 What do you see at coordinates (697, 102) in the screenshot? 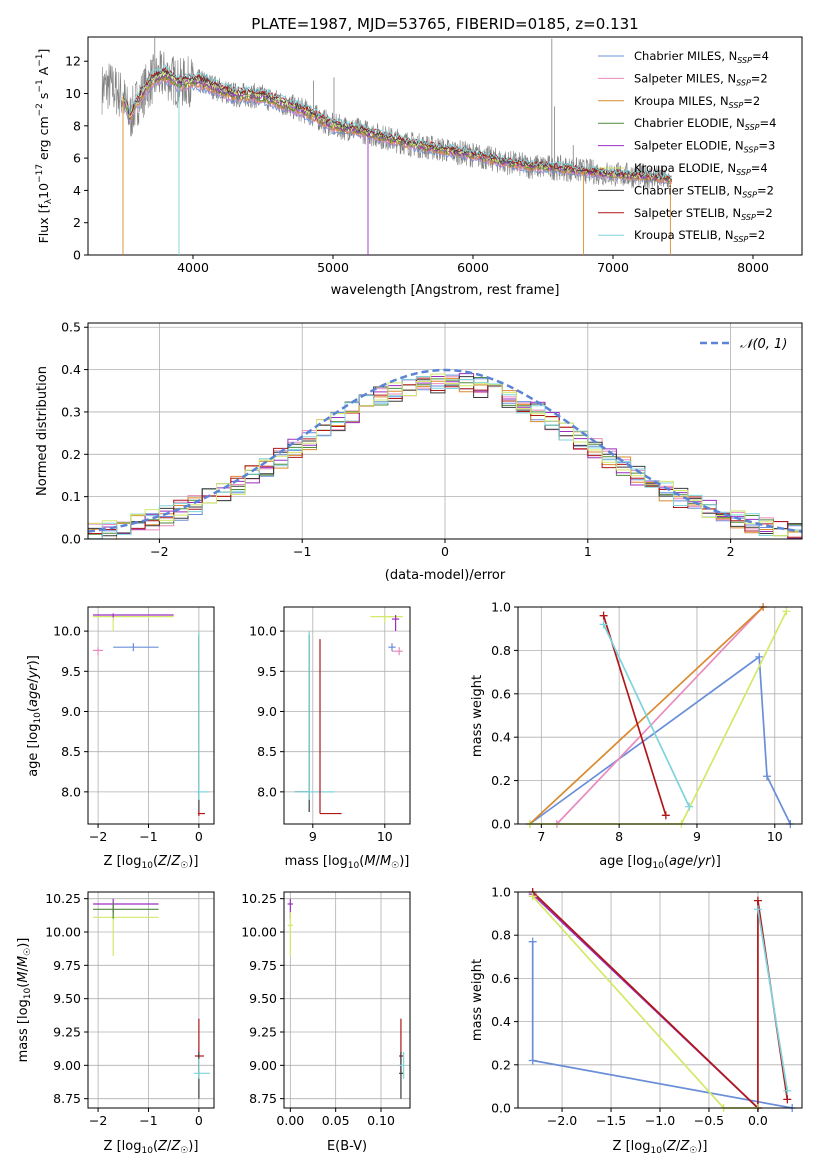
I see `legend-entry: Kroupa MILES, NSSP=2` at bounding box center [697, 102].